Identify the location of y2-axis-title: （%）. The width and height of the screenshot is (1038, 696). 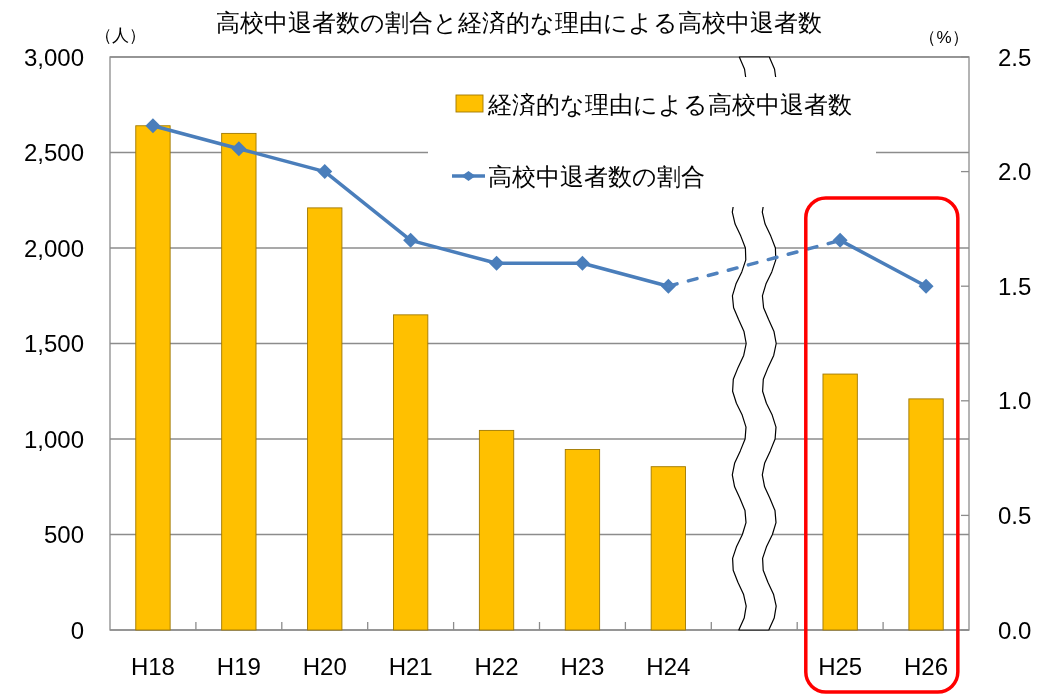
(944, 37).